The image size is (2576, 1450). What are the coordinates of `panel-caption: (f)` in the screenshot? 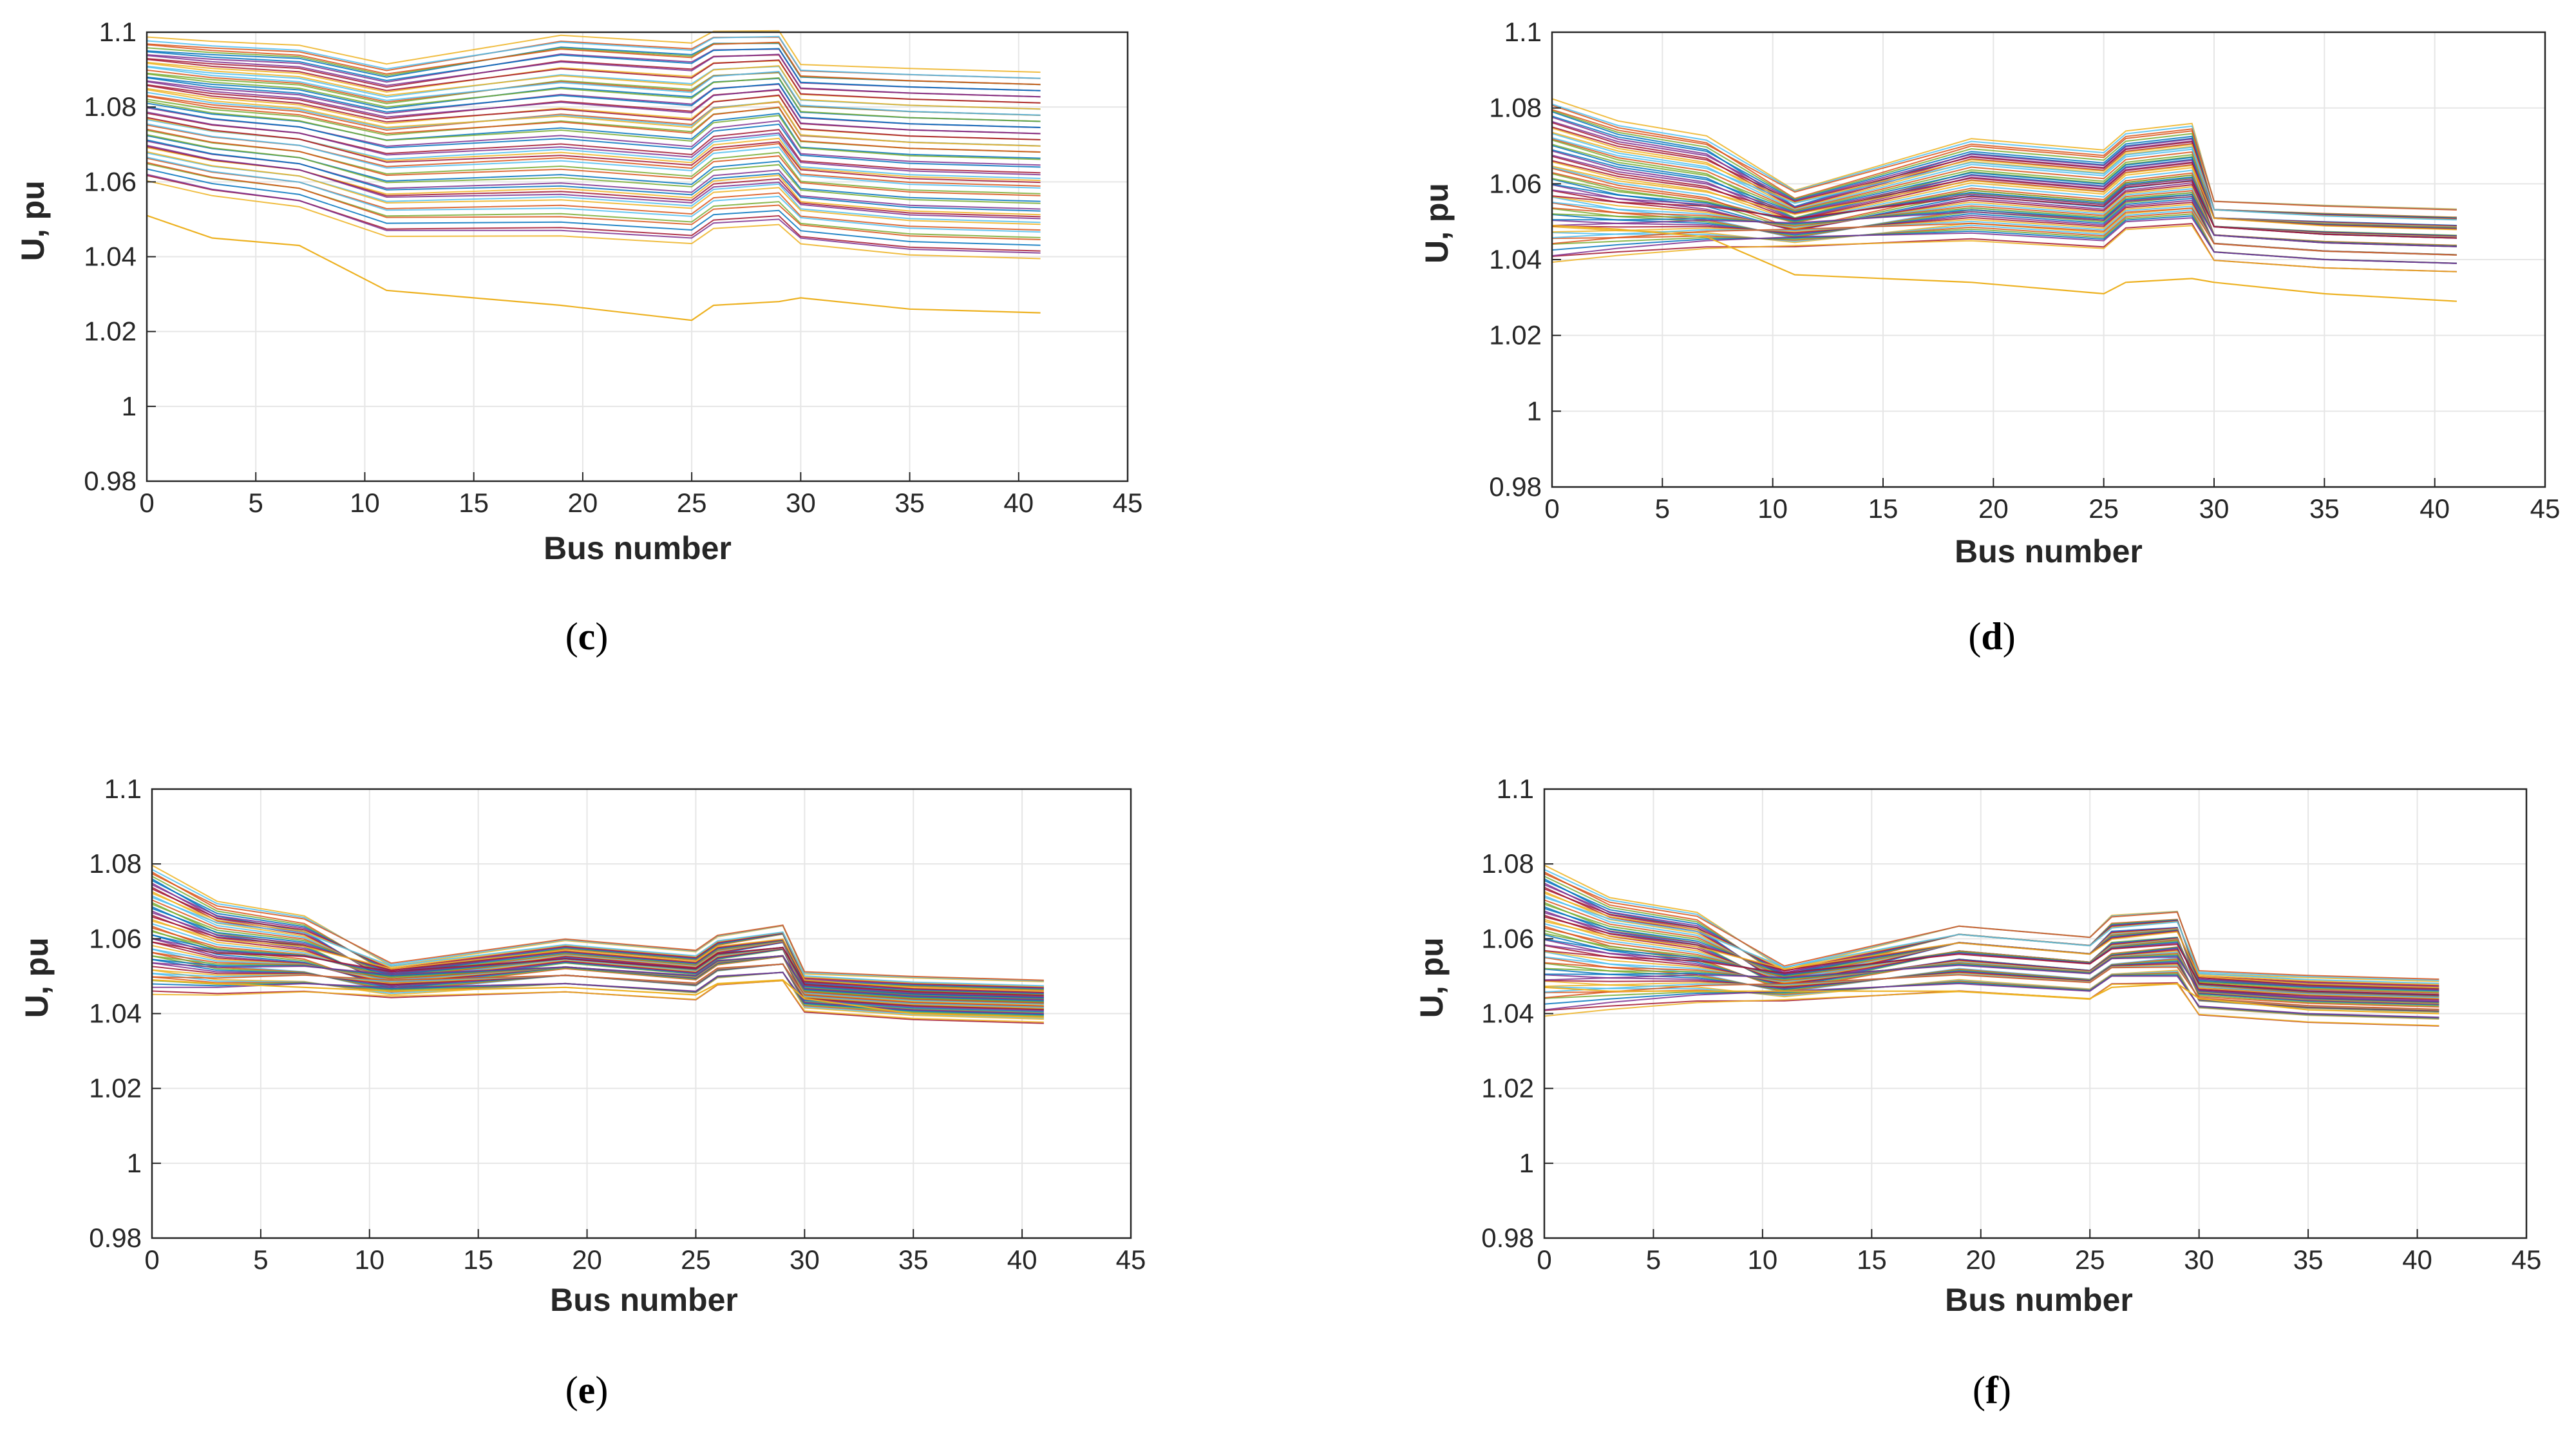 It's located at (1992, 1390).